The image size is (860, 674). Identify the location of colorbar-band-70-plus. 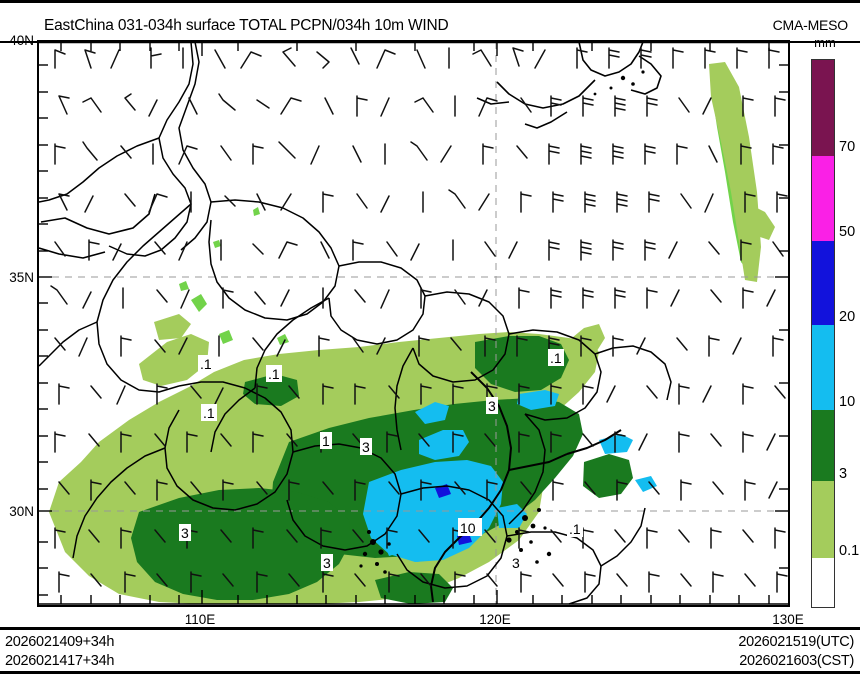
(823, 108).